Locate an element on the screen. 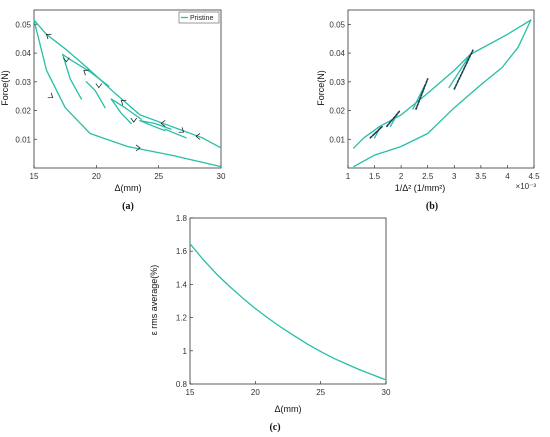 This screenshot has height=437, width=550. chart-0-legend-label: Pristine is located at coordinates (201, 18).